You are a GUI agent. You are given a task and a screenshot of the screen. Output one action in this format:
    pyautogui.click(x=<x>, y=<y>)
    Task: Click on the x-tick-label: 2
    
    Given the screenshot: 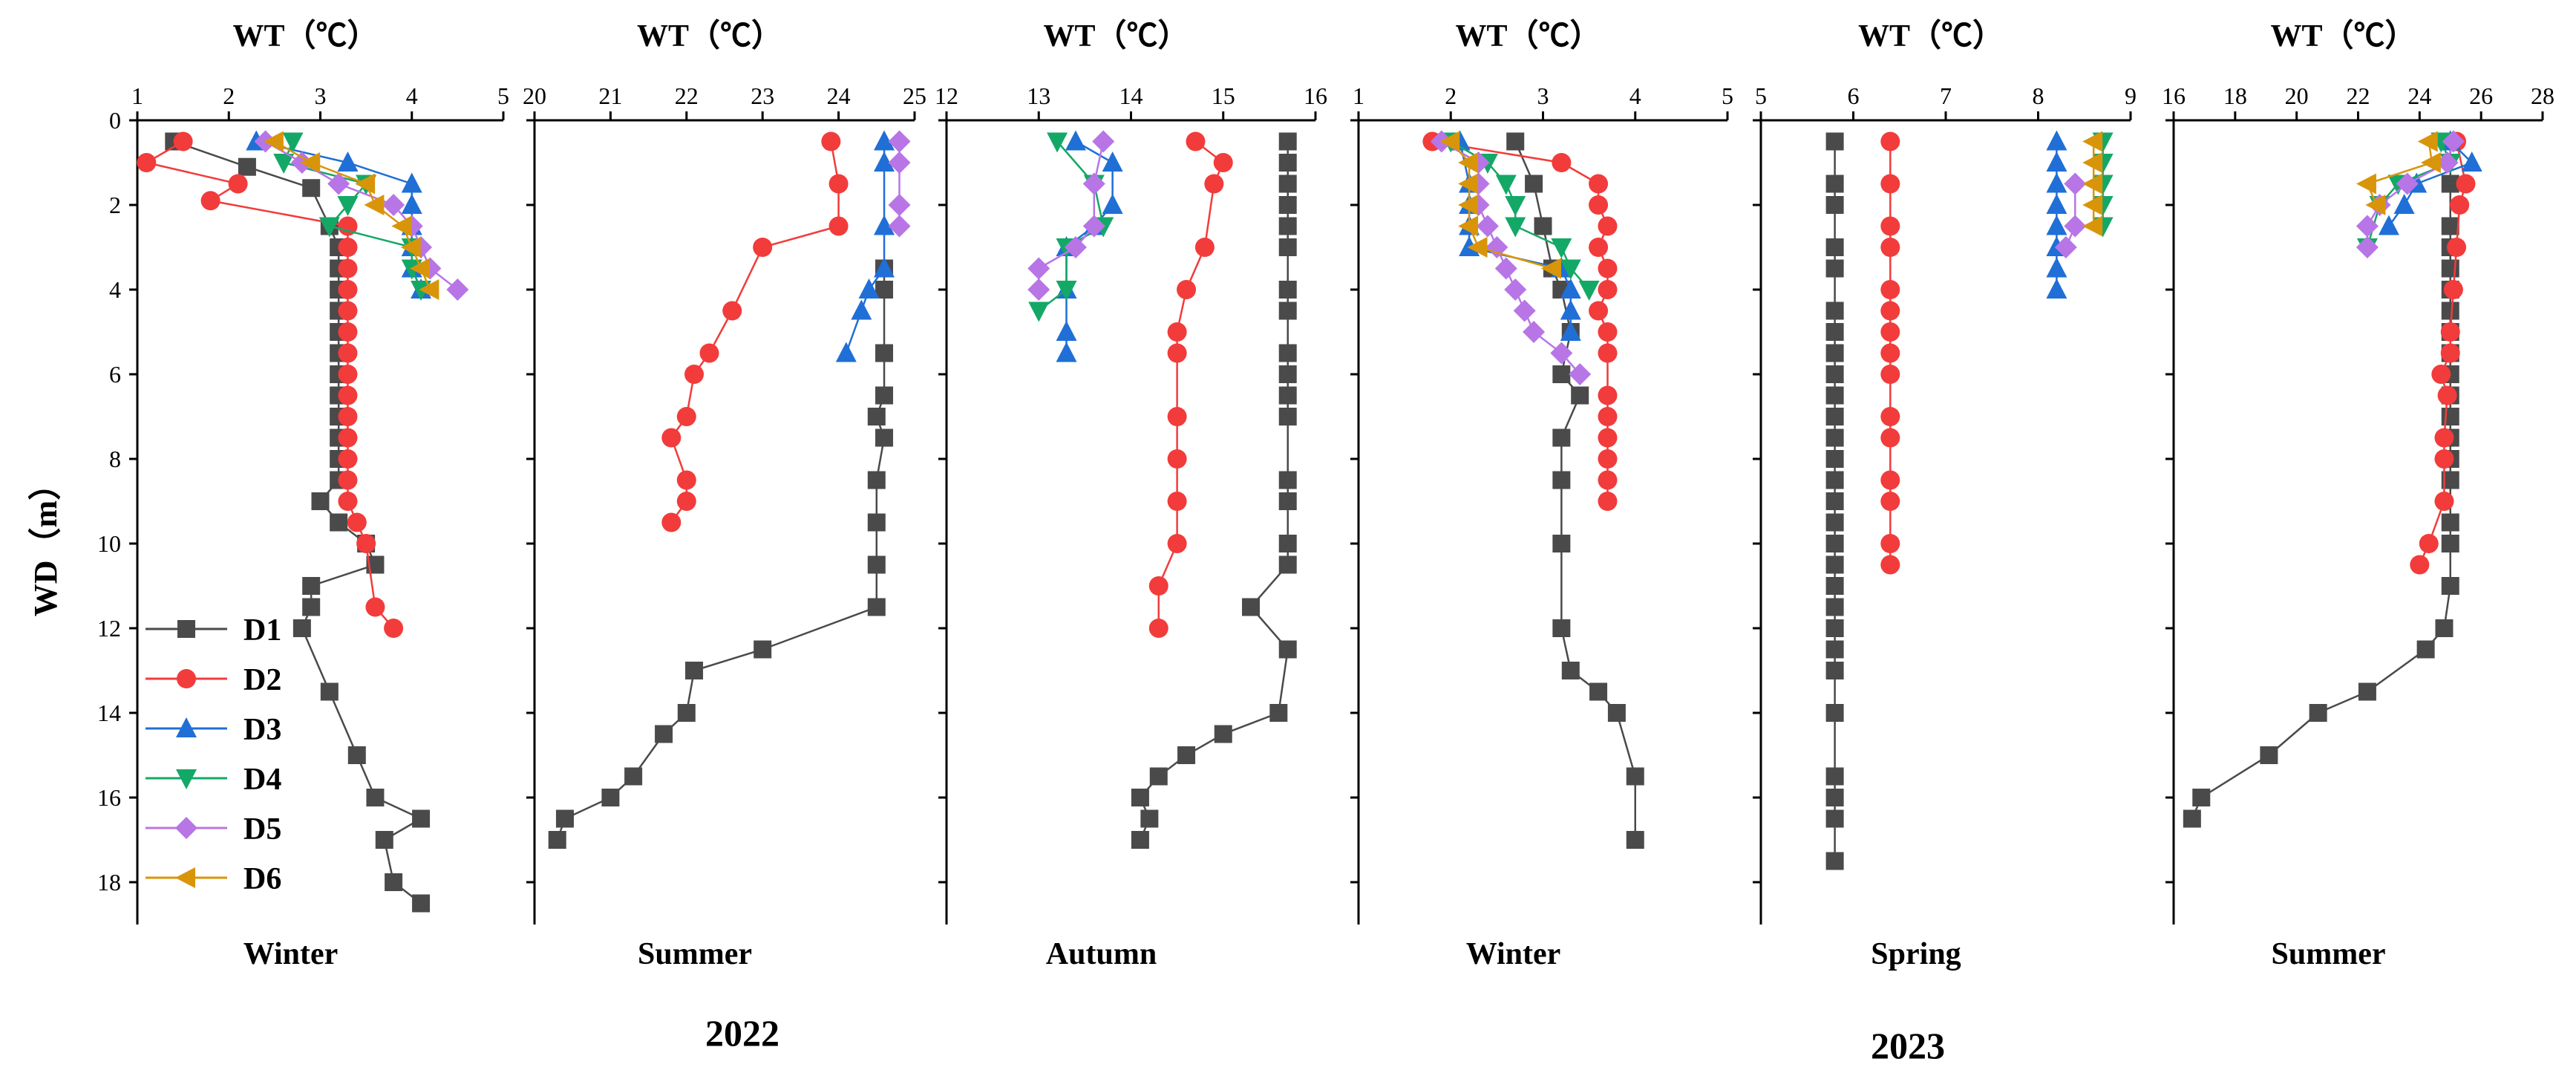 What is the action you would take?
    pyautogui.click(x=229, y=95)
    